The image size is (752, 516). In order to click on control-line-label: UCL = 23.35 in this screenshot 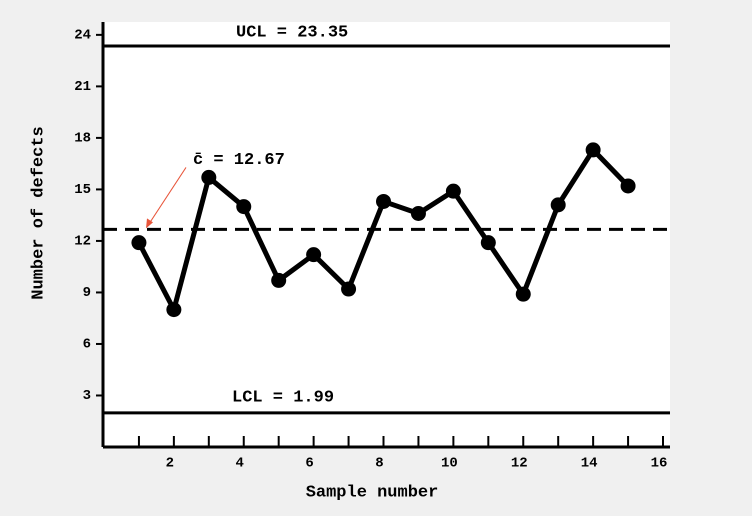, I will do `click(292, 33)`.